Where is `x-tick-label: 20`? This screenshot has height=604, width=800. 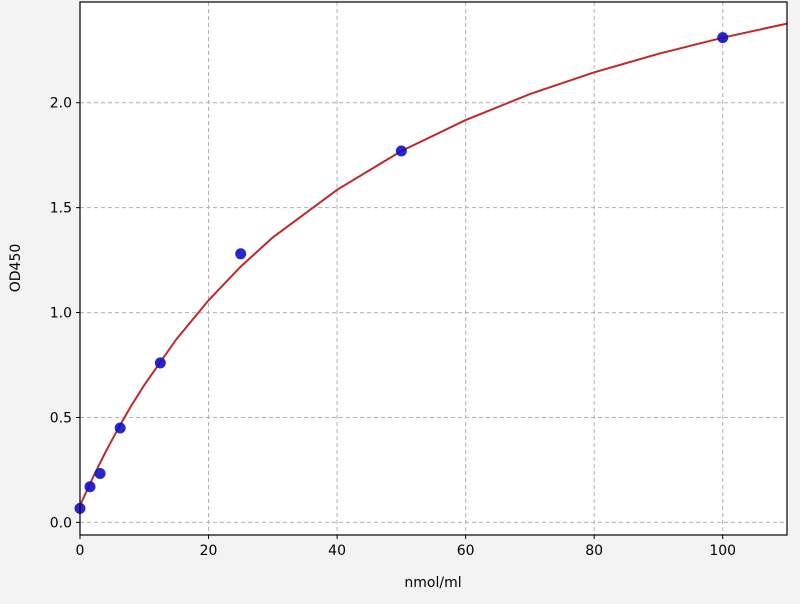
x-tick-label: 20 is located at coordinates (209, 551).